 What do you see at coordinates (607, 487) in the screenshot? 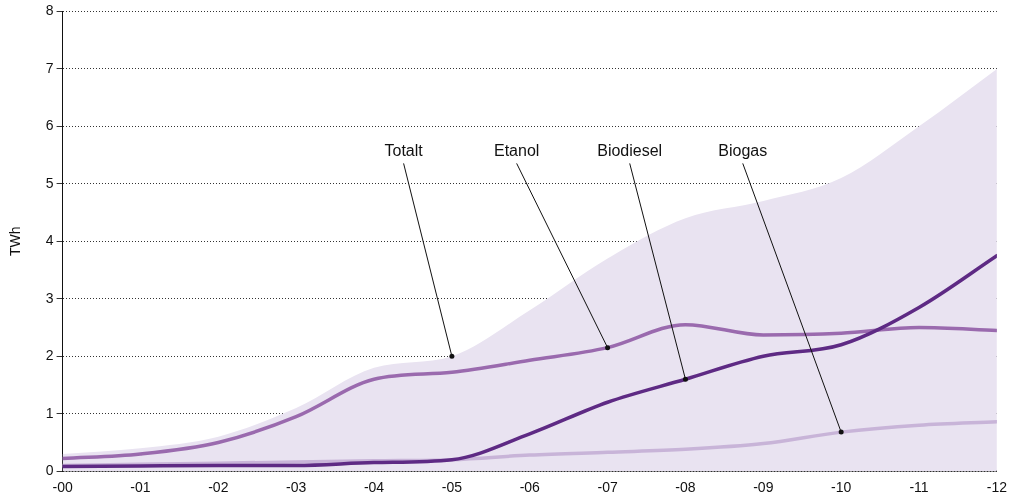
I see `x-tick-label: -07` at bounding box center [607, 487].